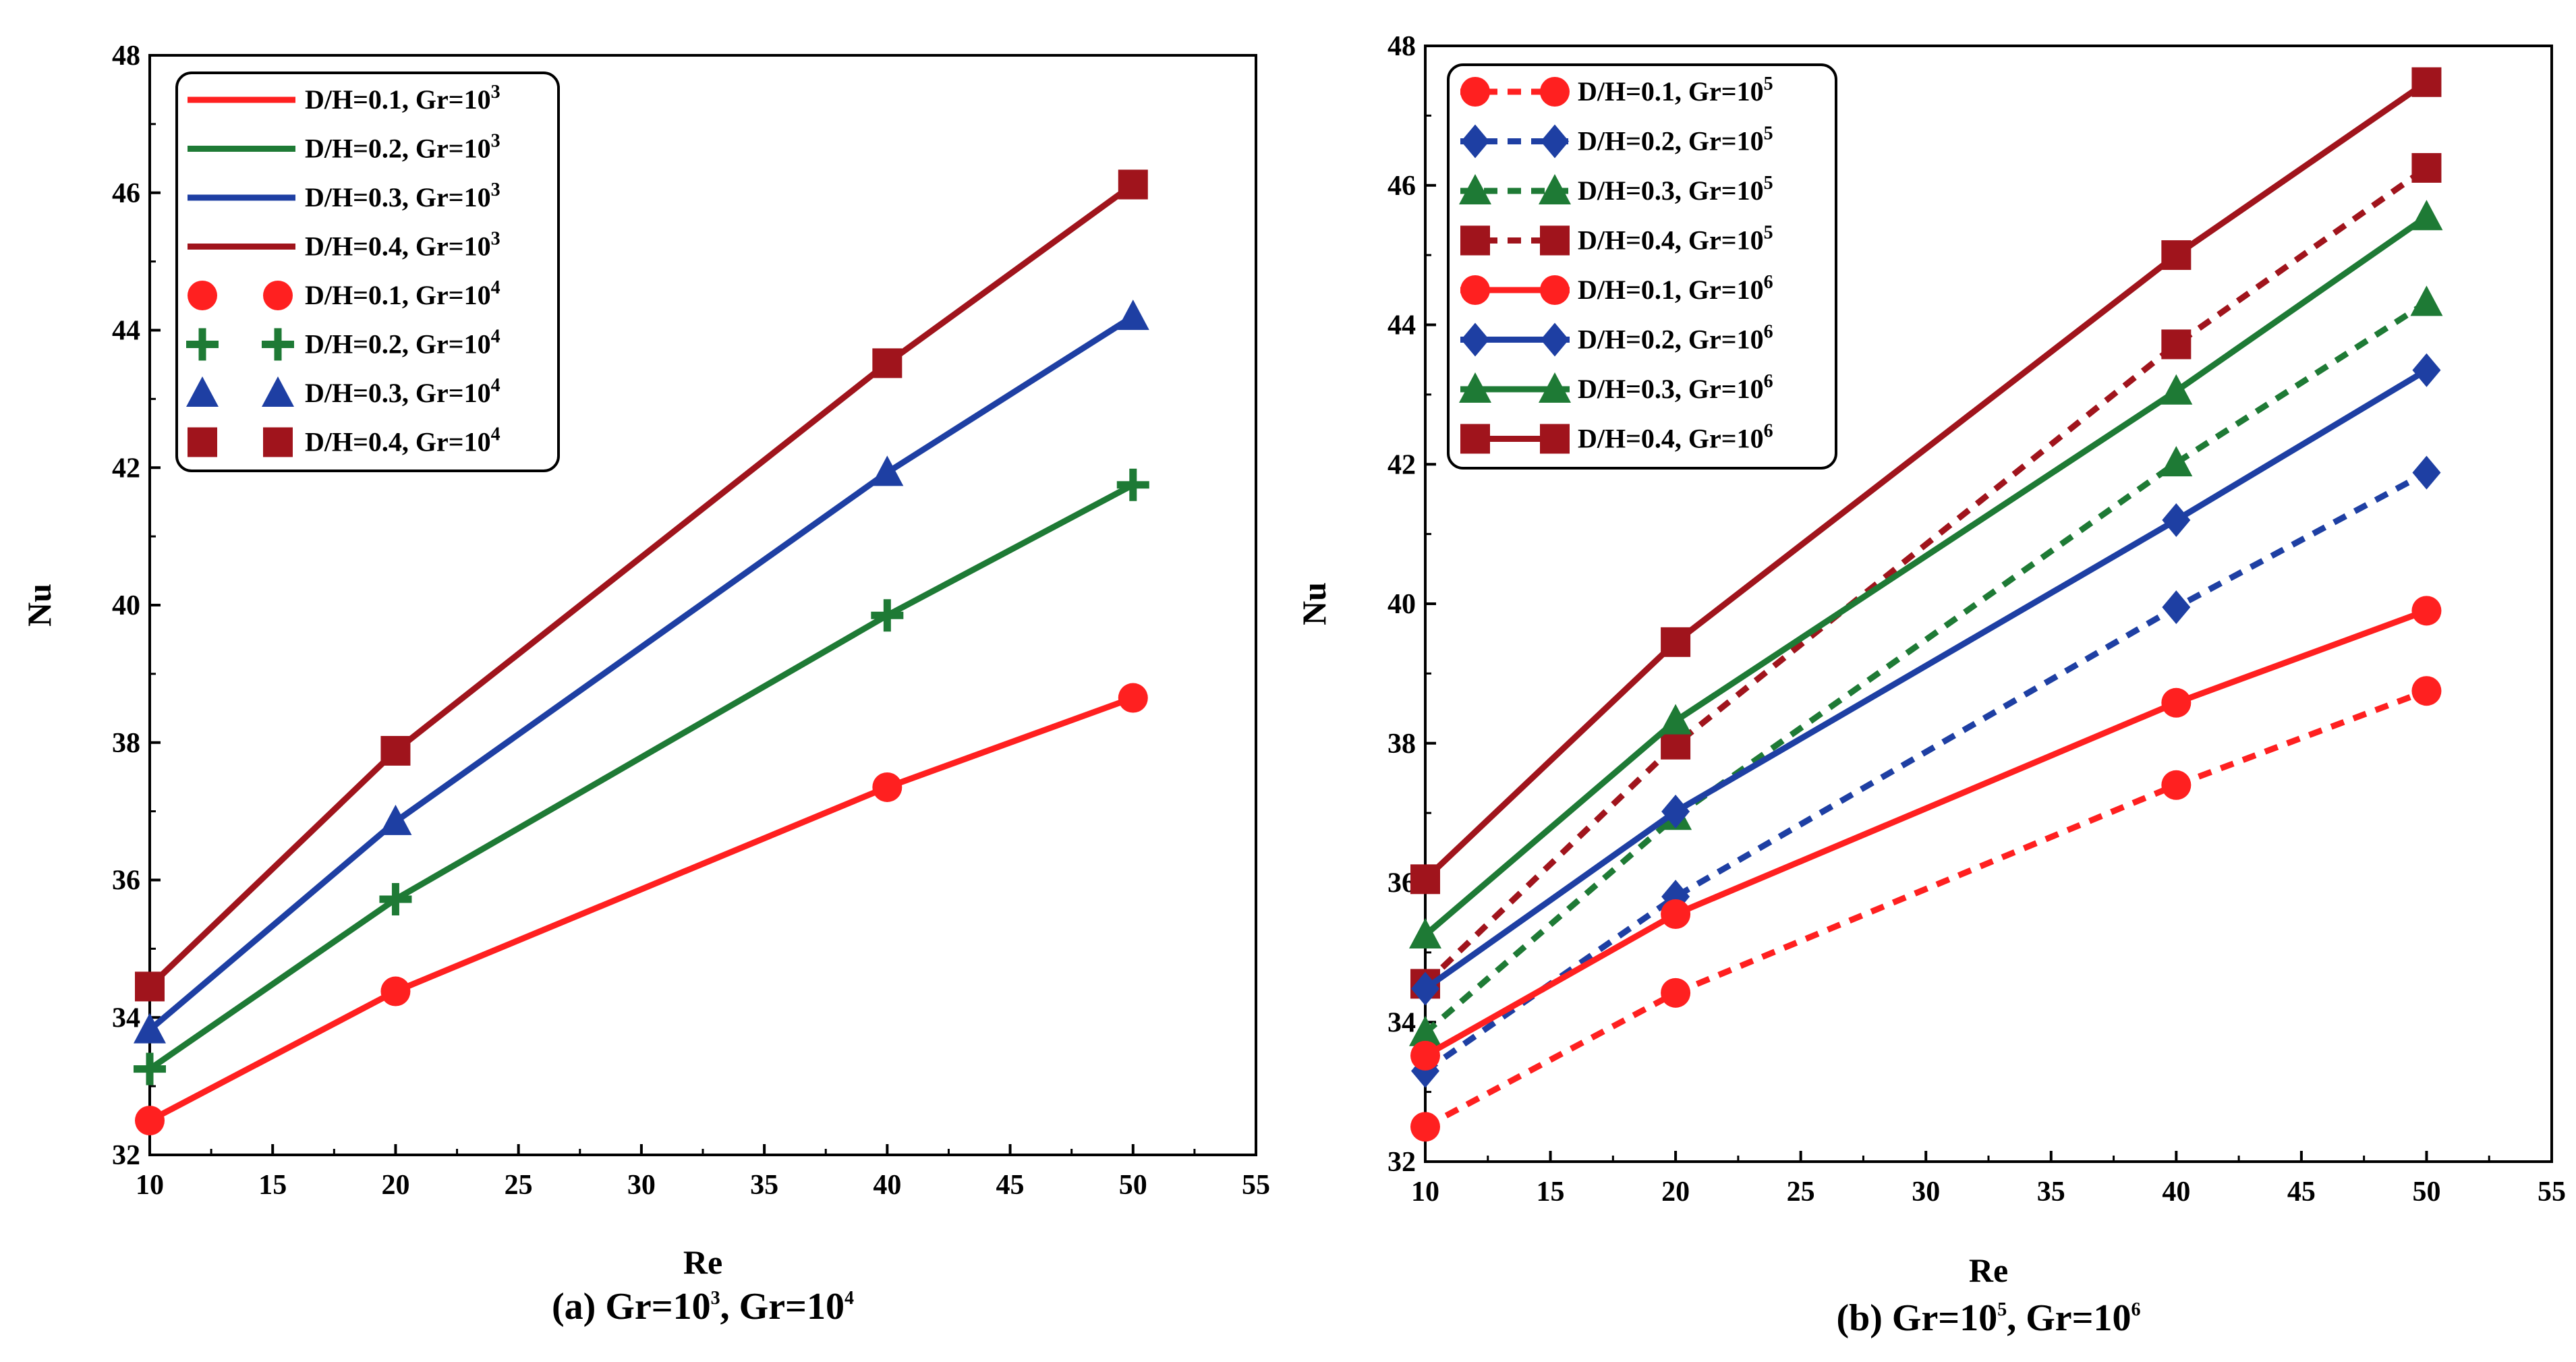 This screenshot has height=1362, width=2576. Describe the element at coordinates (402, 294) in the screenshot. I see `legend-label: D/H=0.1, Gr=104` at that location.